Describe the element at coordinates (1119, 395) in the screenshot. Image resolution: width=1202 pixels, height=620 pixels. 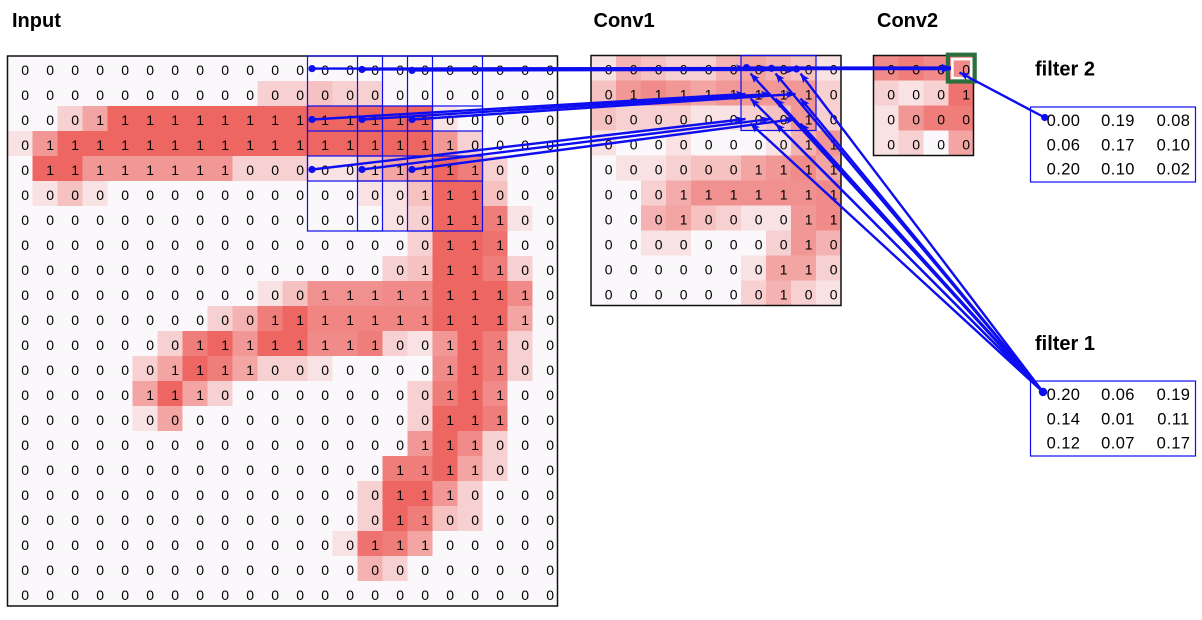
I see `svg-text:0.200.060.19: 0.20 0.06 0.19` at that location.